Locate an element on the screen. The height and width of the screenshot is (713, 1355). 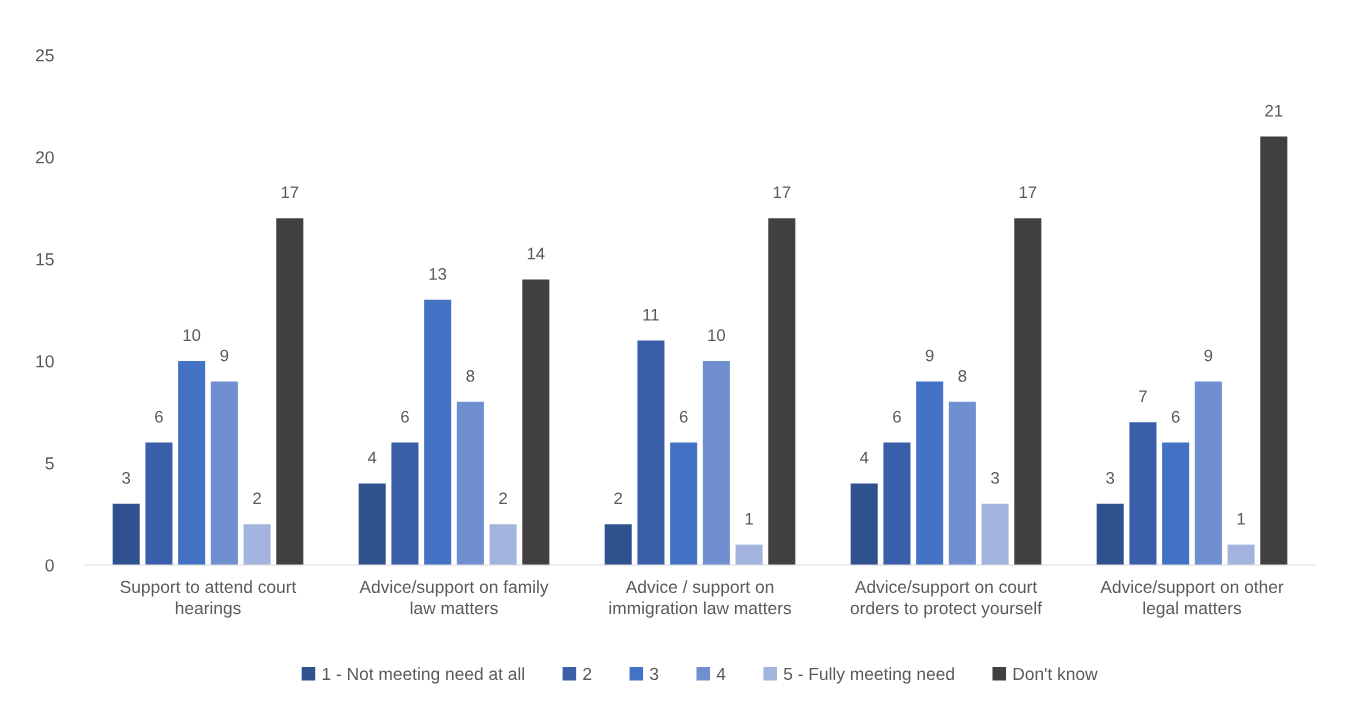
x-tick-label: Support to attend court hearings is located at coordinates (208, 599).